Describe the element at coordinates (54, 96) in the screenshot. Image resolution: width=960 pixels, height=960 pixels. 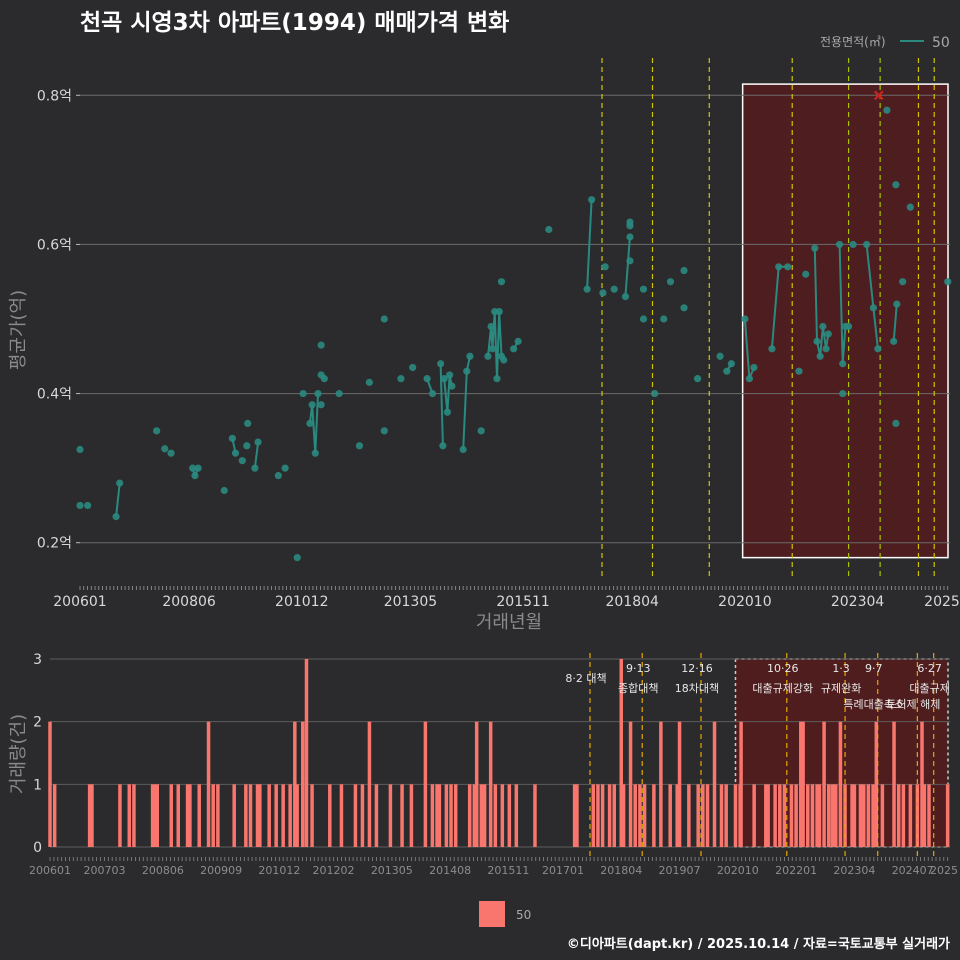
I see `y-tick-label: 0.8억` at that location.